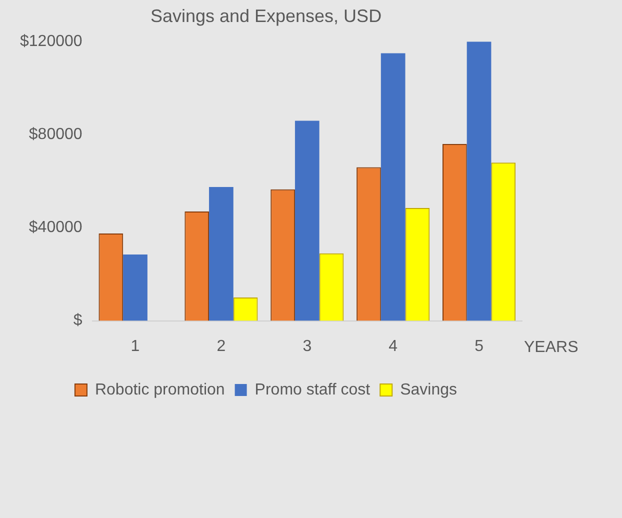 The image size is (622, 518). I want to click on x-axis-title: YEARS, so click(551, 347).